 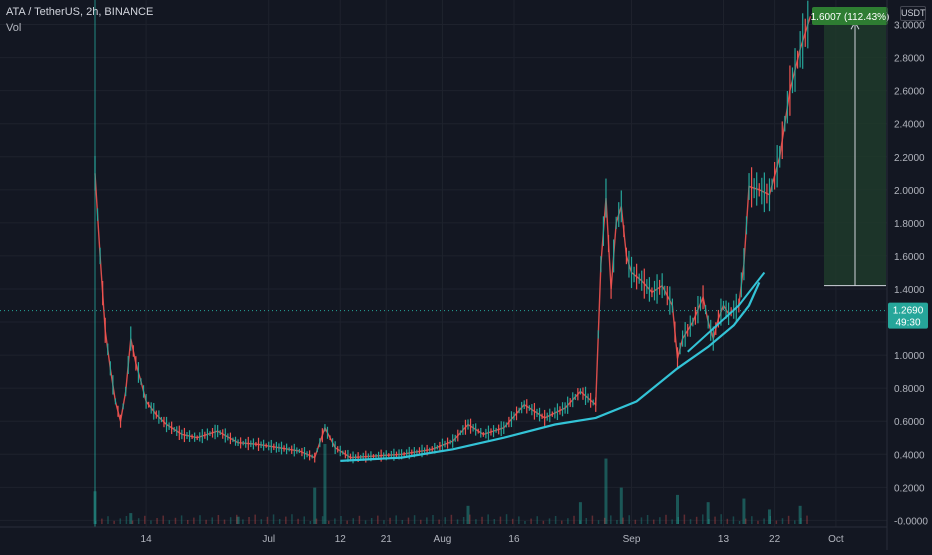 What do you see at coordinates (341, 539) in the screenshot?
I see `x-tick-label: 12` at bounding box center [341, 539].